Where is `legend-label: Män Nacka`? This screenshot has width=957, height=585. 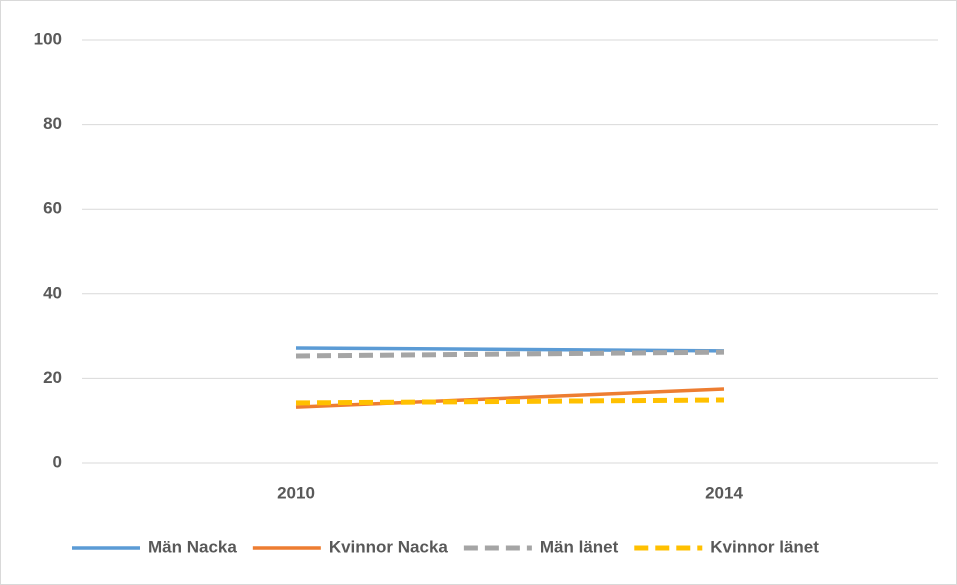 legend-label: Män Nacka is located at coordinates (192, 546).